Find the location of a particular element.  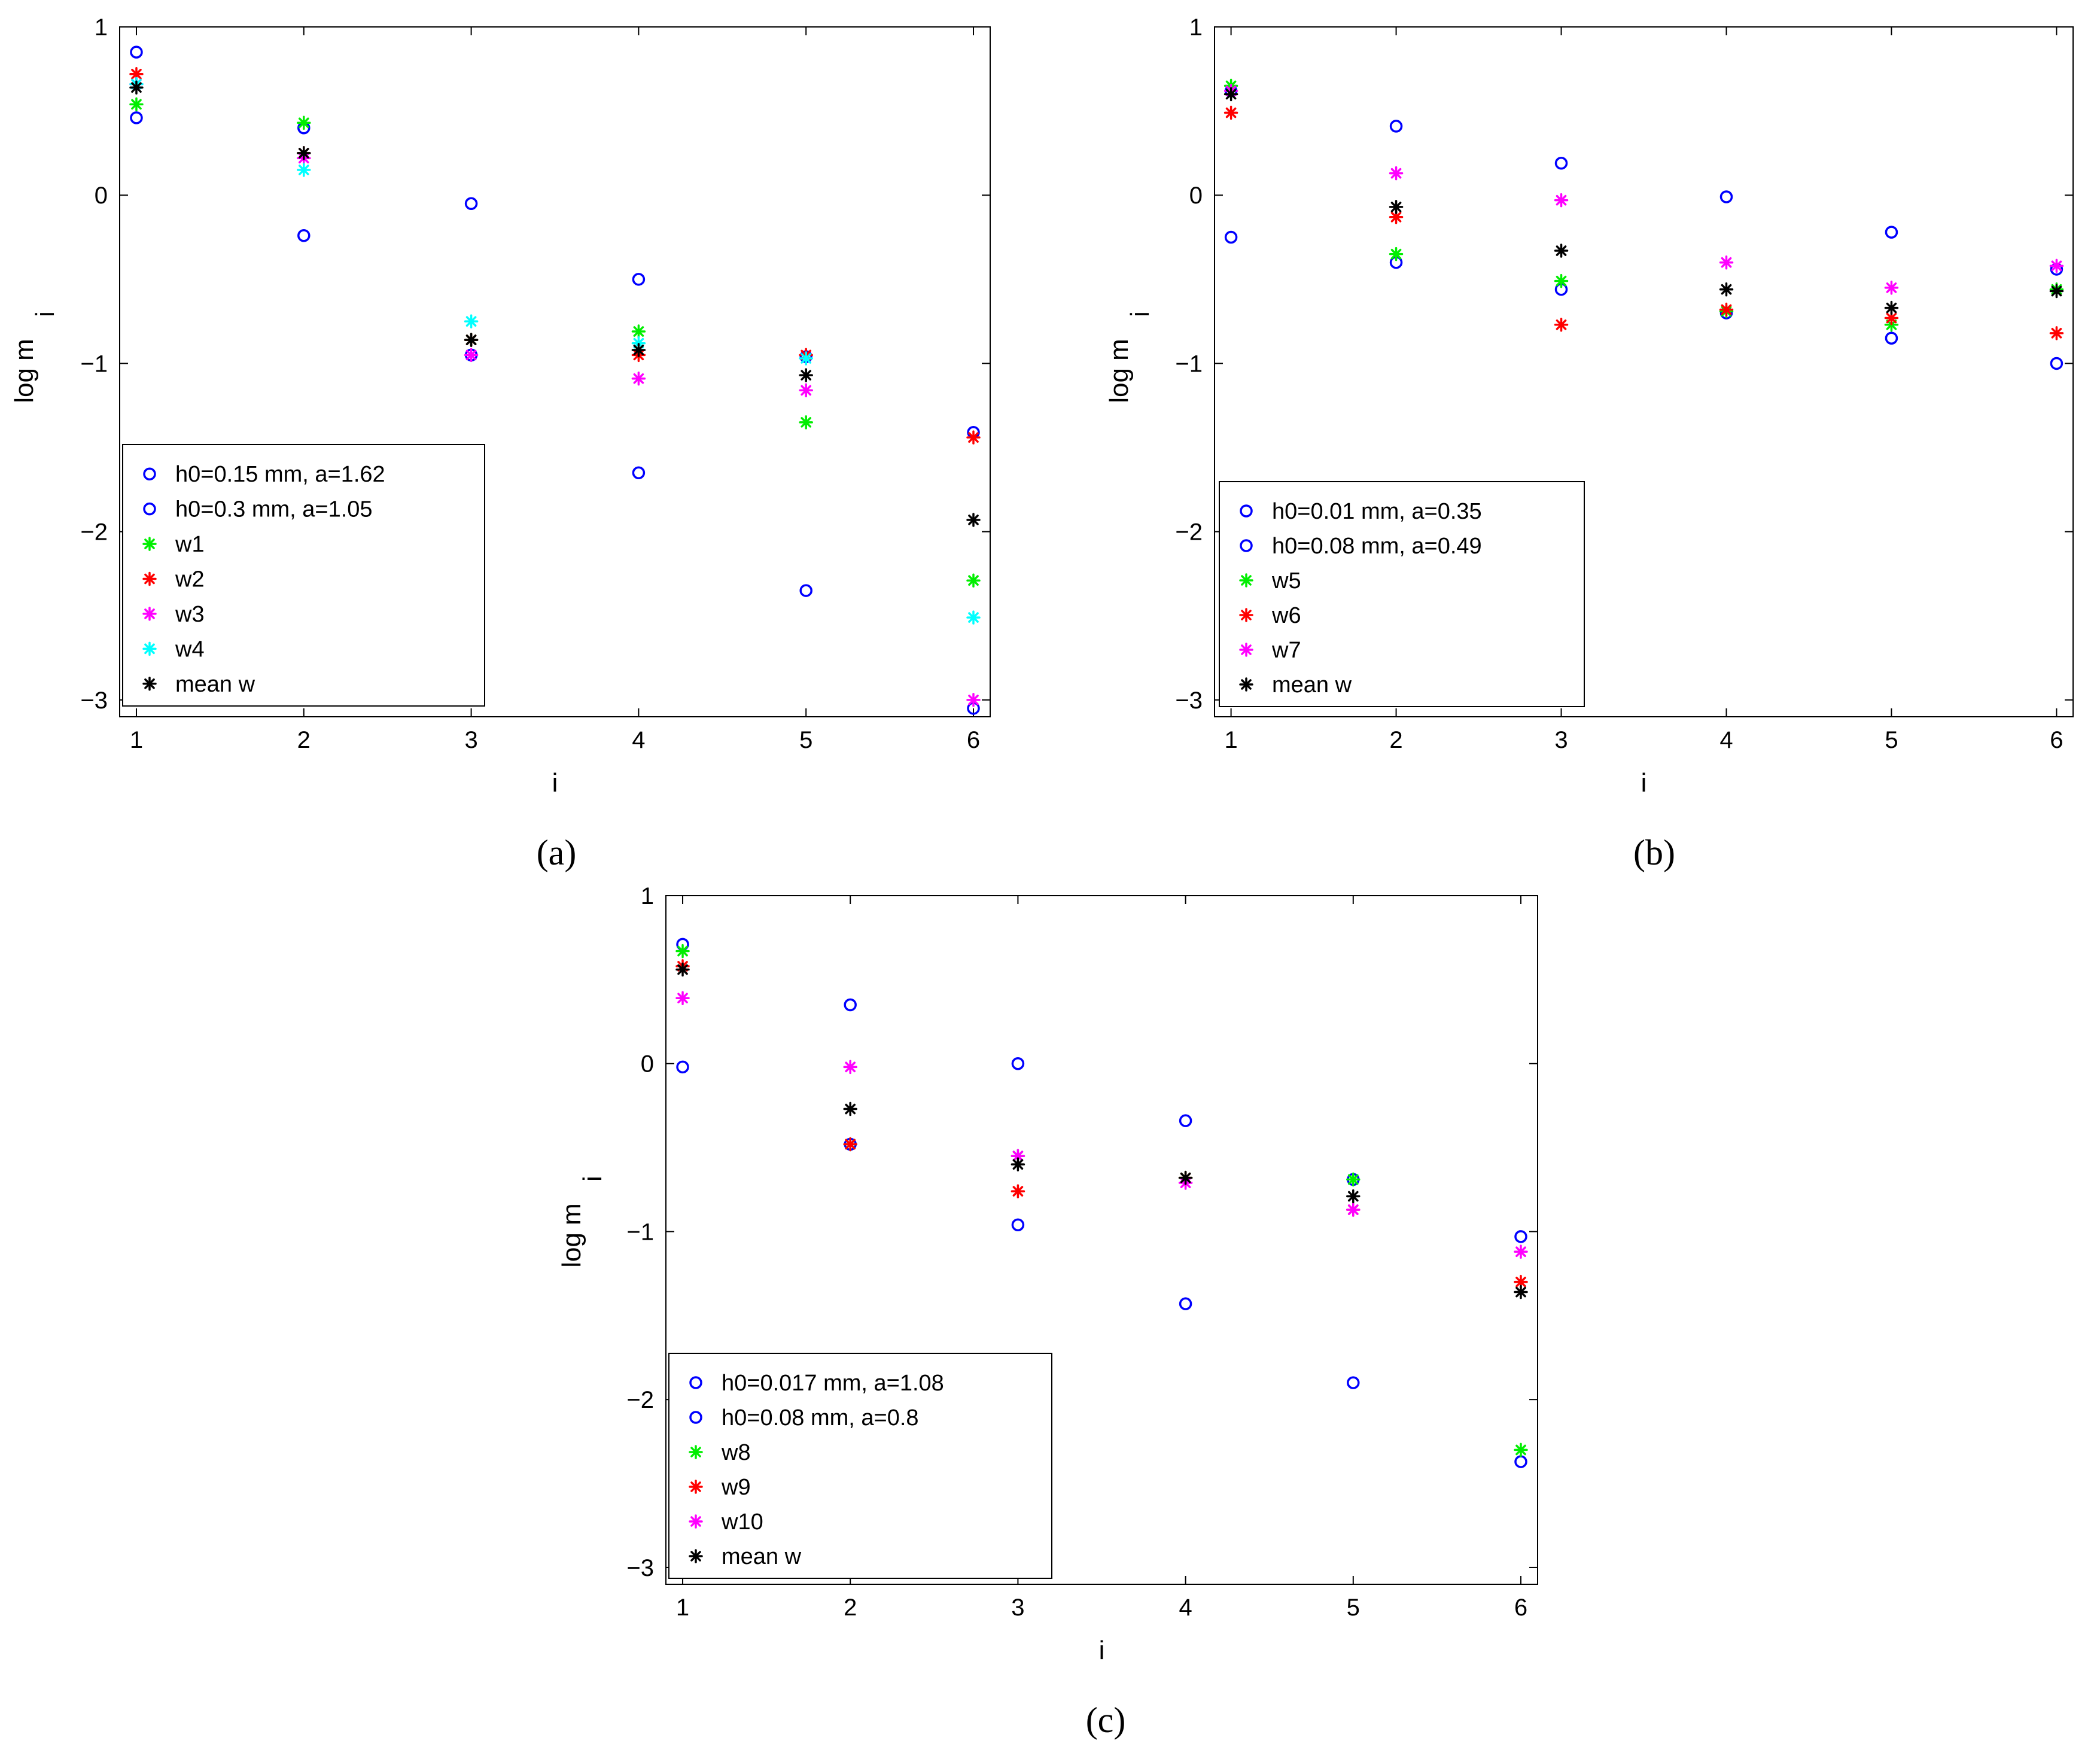

legend-label: w4 is located at coordinates (190, 649).